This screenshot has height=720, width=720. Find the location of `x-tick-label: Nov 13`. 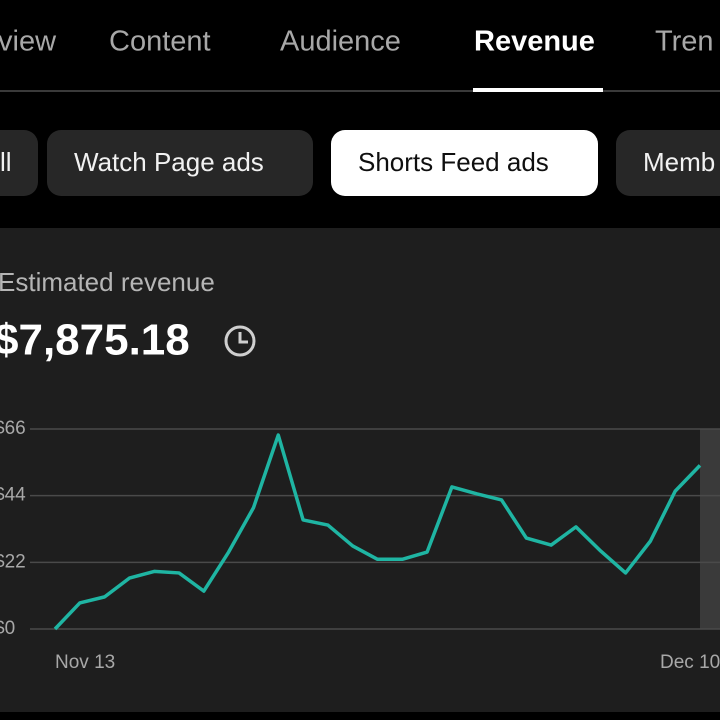

x-tick-label: Nov 13 is located at coordinates (85, 662).